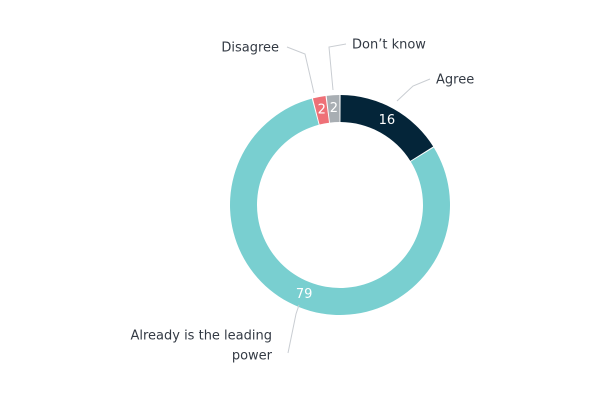  I want to click on data-label-agree: 16, so click(387, 120).